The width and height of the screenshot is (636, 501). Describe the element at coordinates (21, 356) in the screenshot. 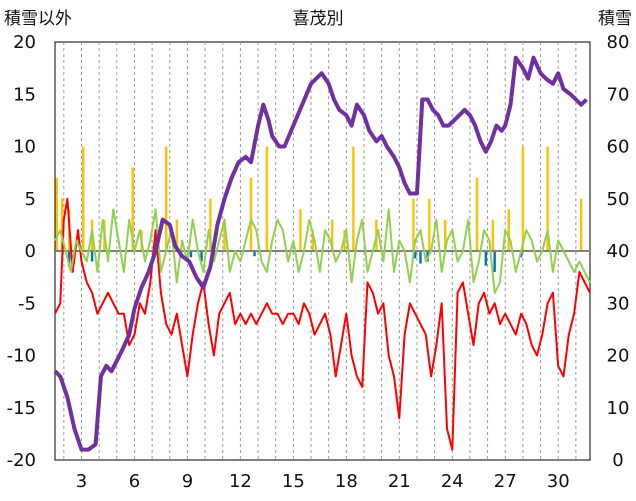

I see `left-tick-label: -10` at that location.